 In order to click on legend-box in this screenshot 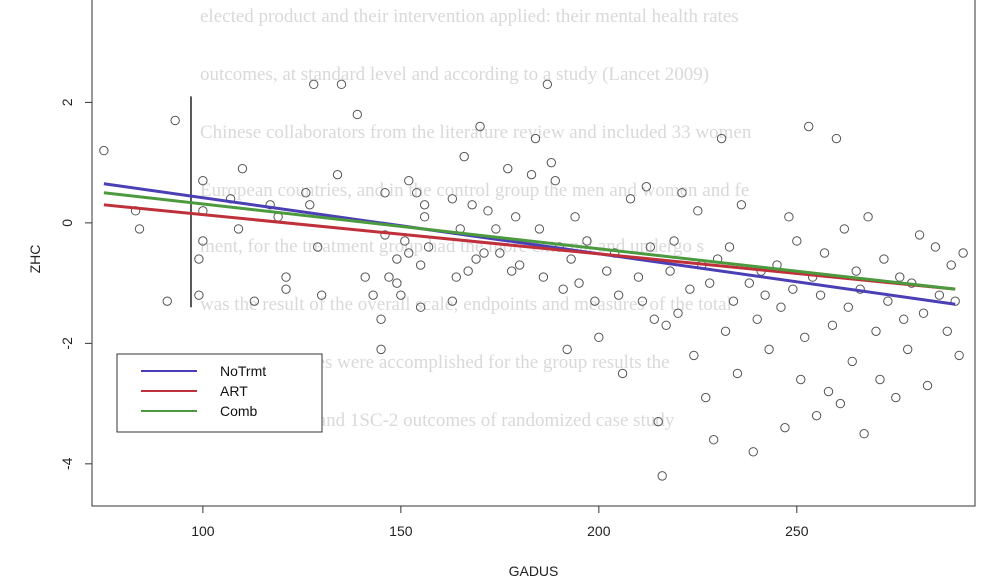, I will do `click(219, 393)`.